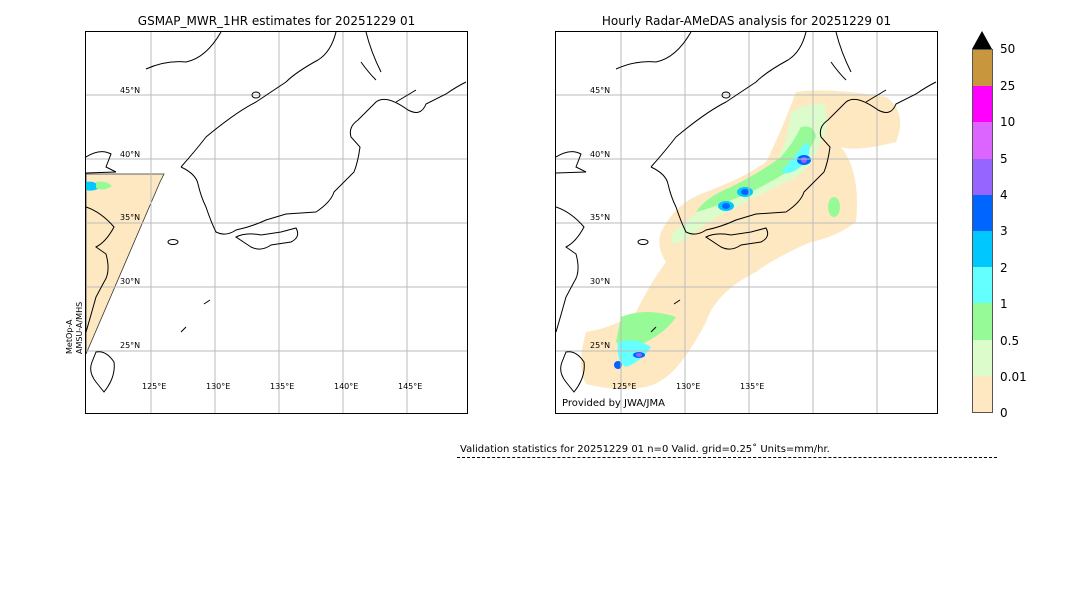 This screenshot has height=612, width=1080. Describe the element at coordinates (1004, 413) in the screenshot. I see `colorbar-label-0: 0` at that location.